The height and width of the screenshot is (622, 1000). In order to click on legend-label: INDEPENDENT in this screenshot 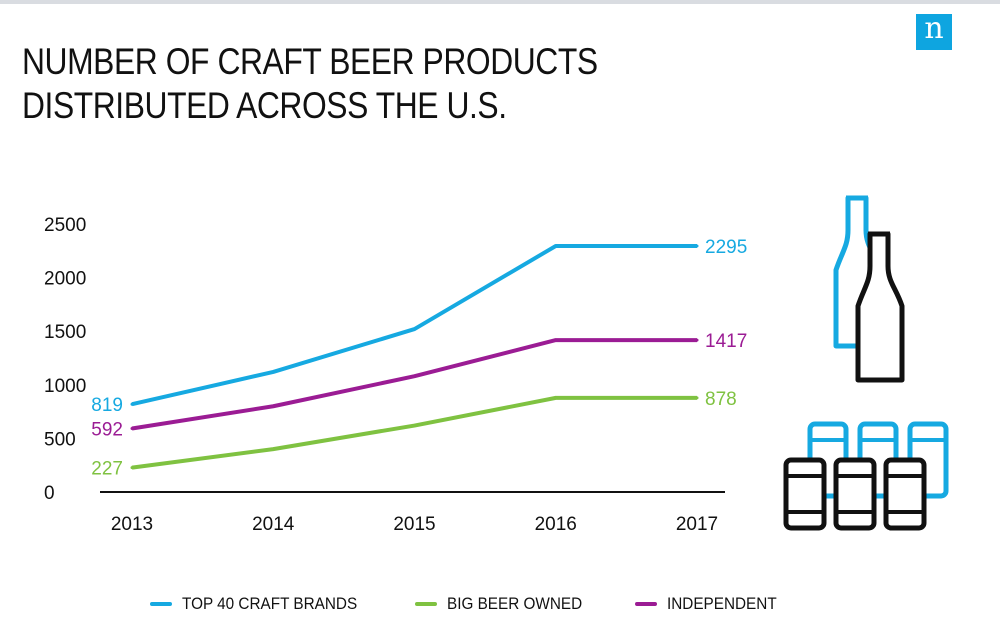, I will do `click(721, 603)`.